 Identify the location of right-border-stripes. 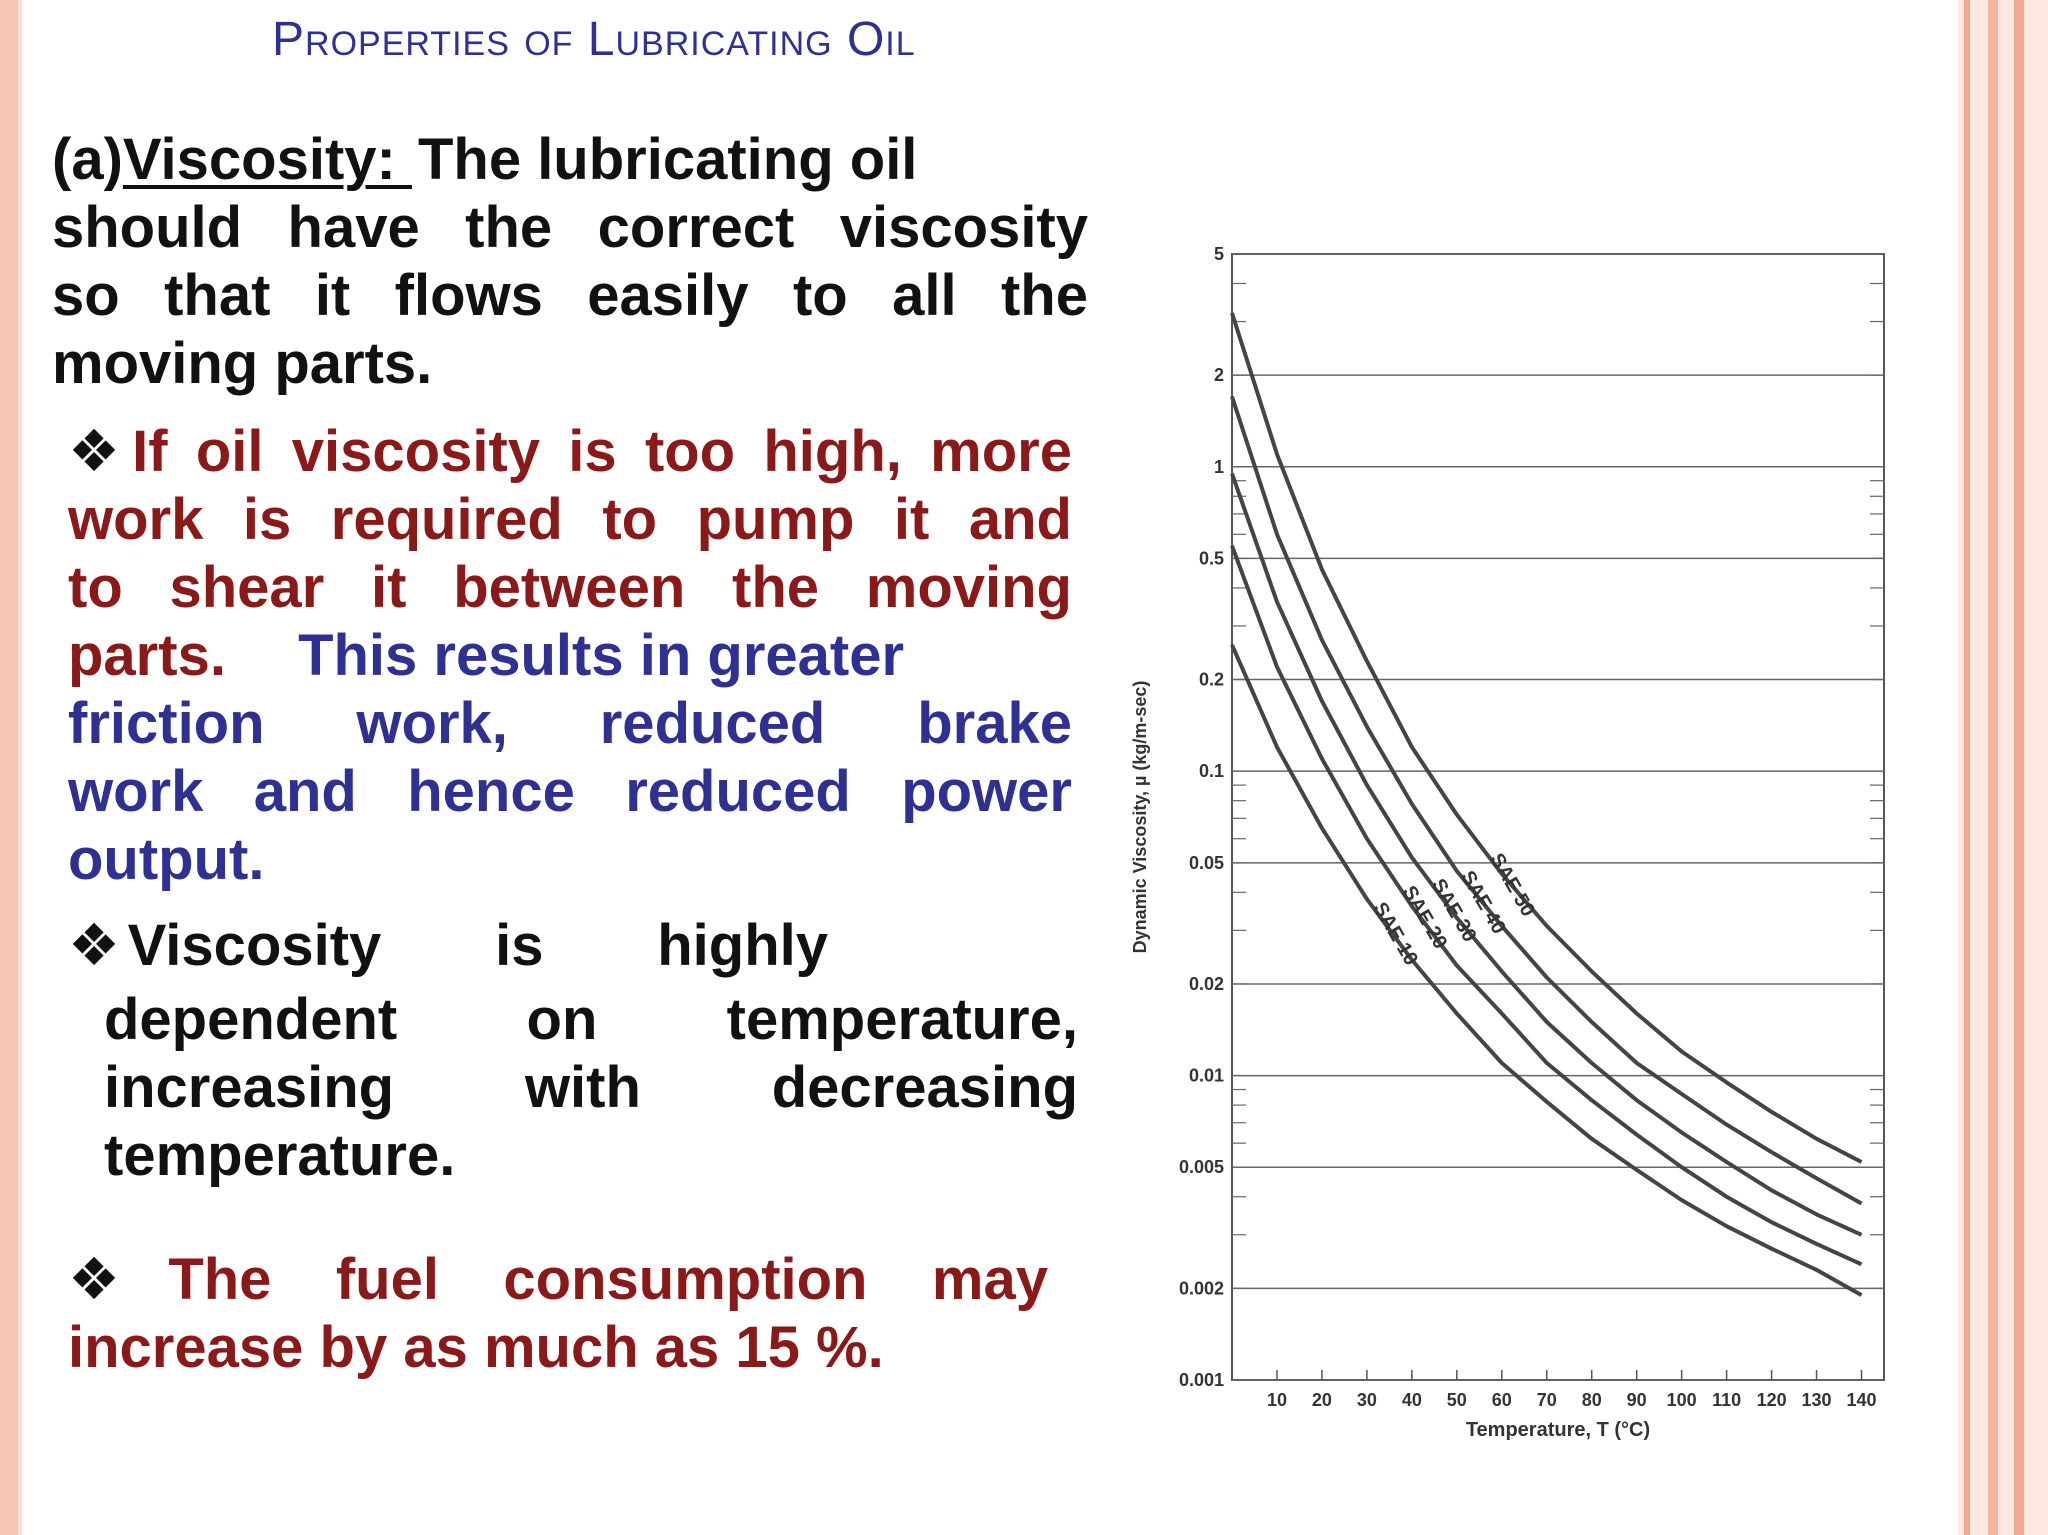
(2003, 767).